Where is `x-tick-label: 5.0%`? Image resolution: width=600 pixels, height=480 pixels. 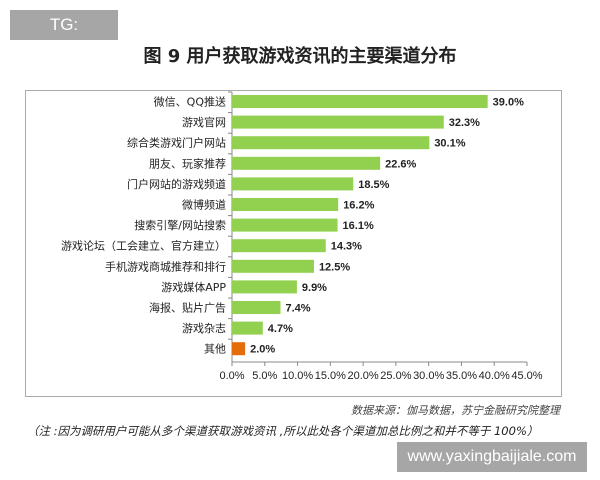
x-tick-label: 5.0% is located at coordinates (264, 376).